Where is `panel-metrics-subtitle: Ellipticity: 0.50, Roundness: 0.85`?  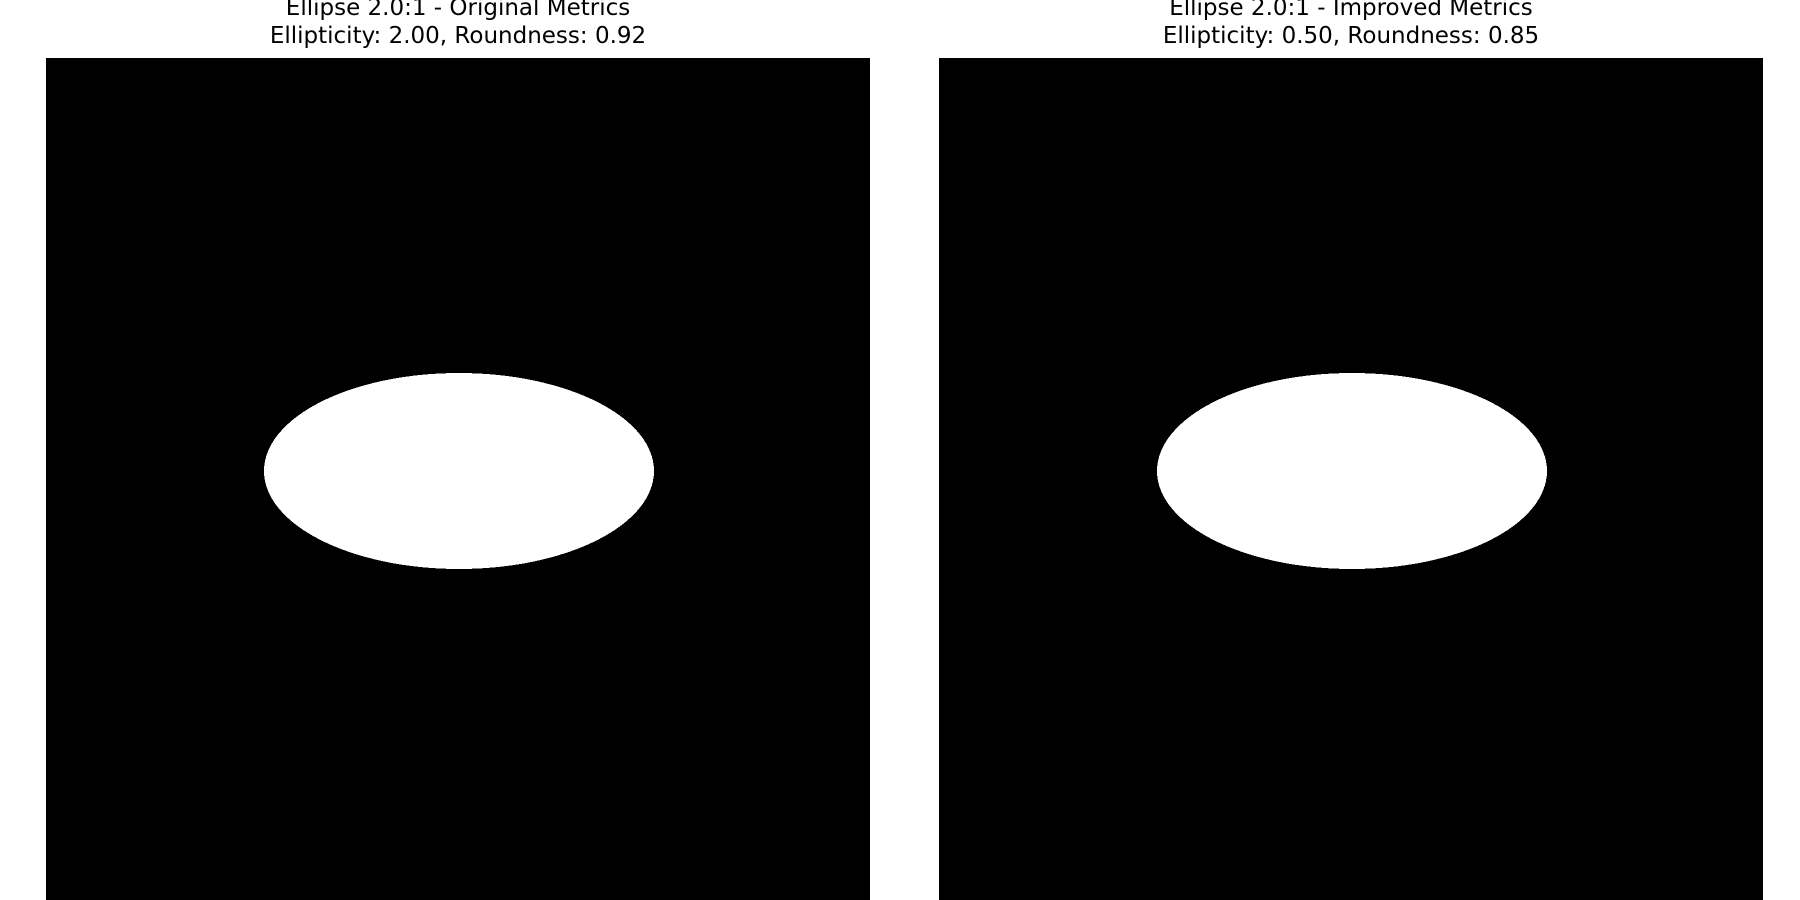
panel-metrics-subtitle: Ellipticity: 0.50, Roundness: 0.85 is located at coordinates (1351, 36).